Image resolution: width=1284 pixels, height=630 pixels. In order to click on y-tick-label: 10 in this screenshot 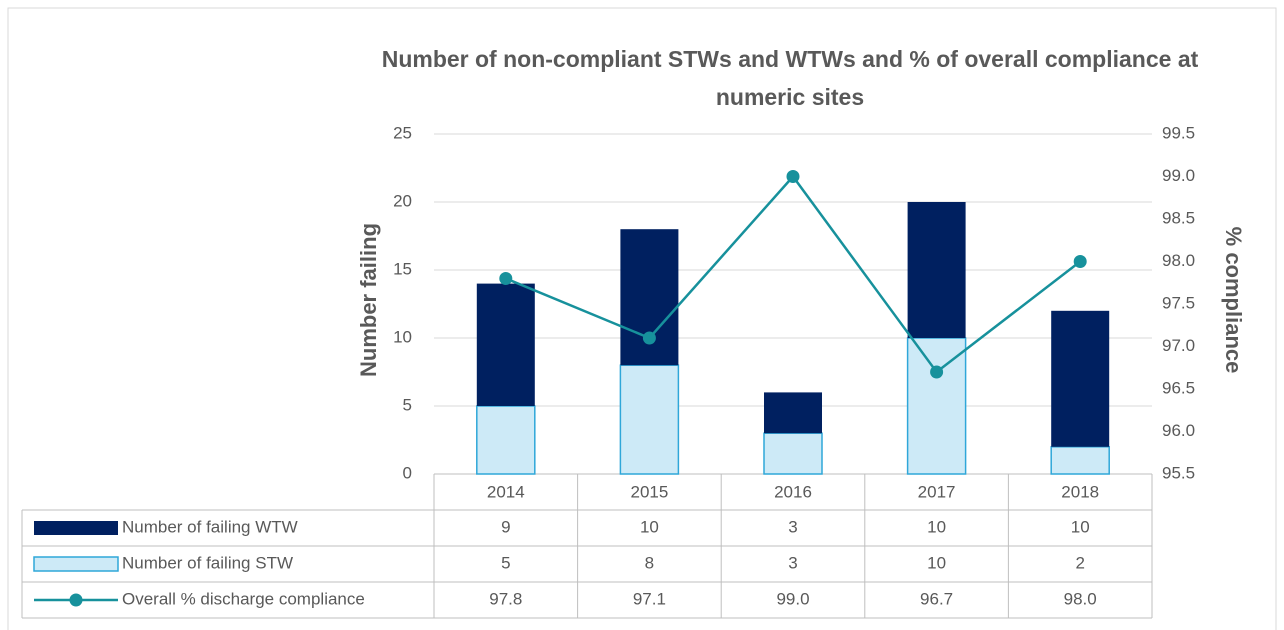, I will do `click(402, 336)`.